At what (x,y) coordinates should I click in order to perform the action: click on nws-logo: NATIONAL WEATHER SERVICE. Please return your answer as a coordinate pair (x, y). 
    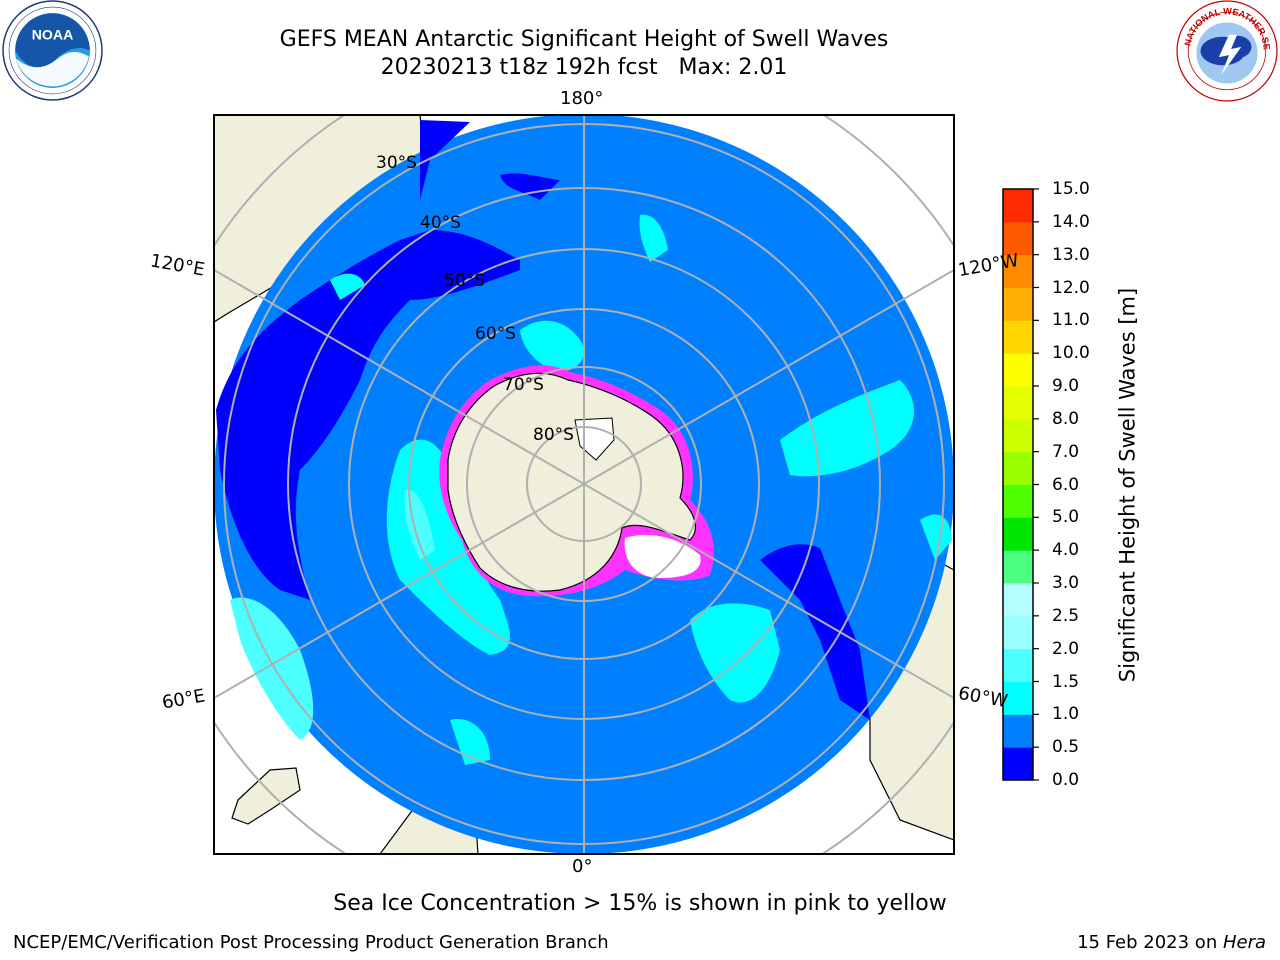
    Looking at the image, I should click on (1227, 51).